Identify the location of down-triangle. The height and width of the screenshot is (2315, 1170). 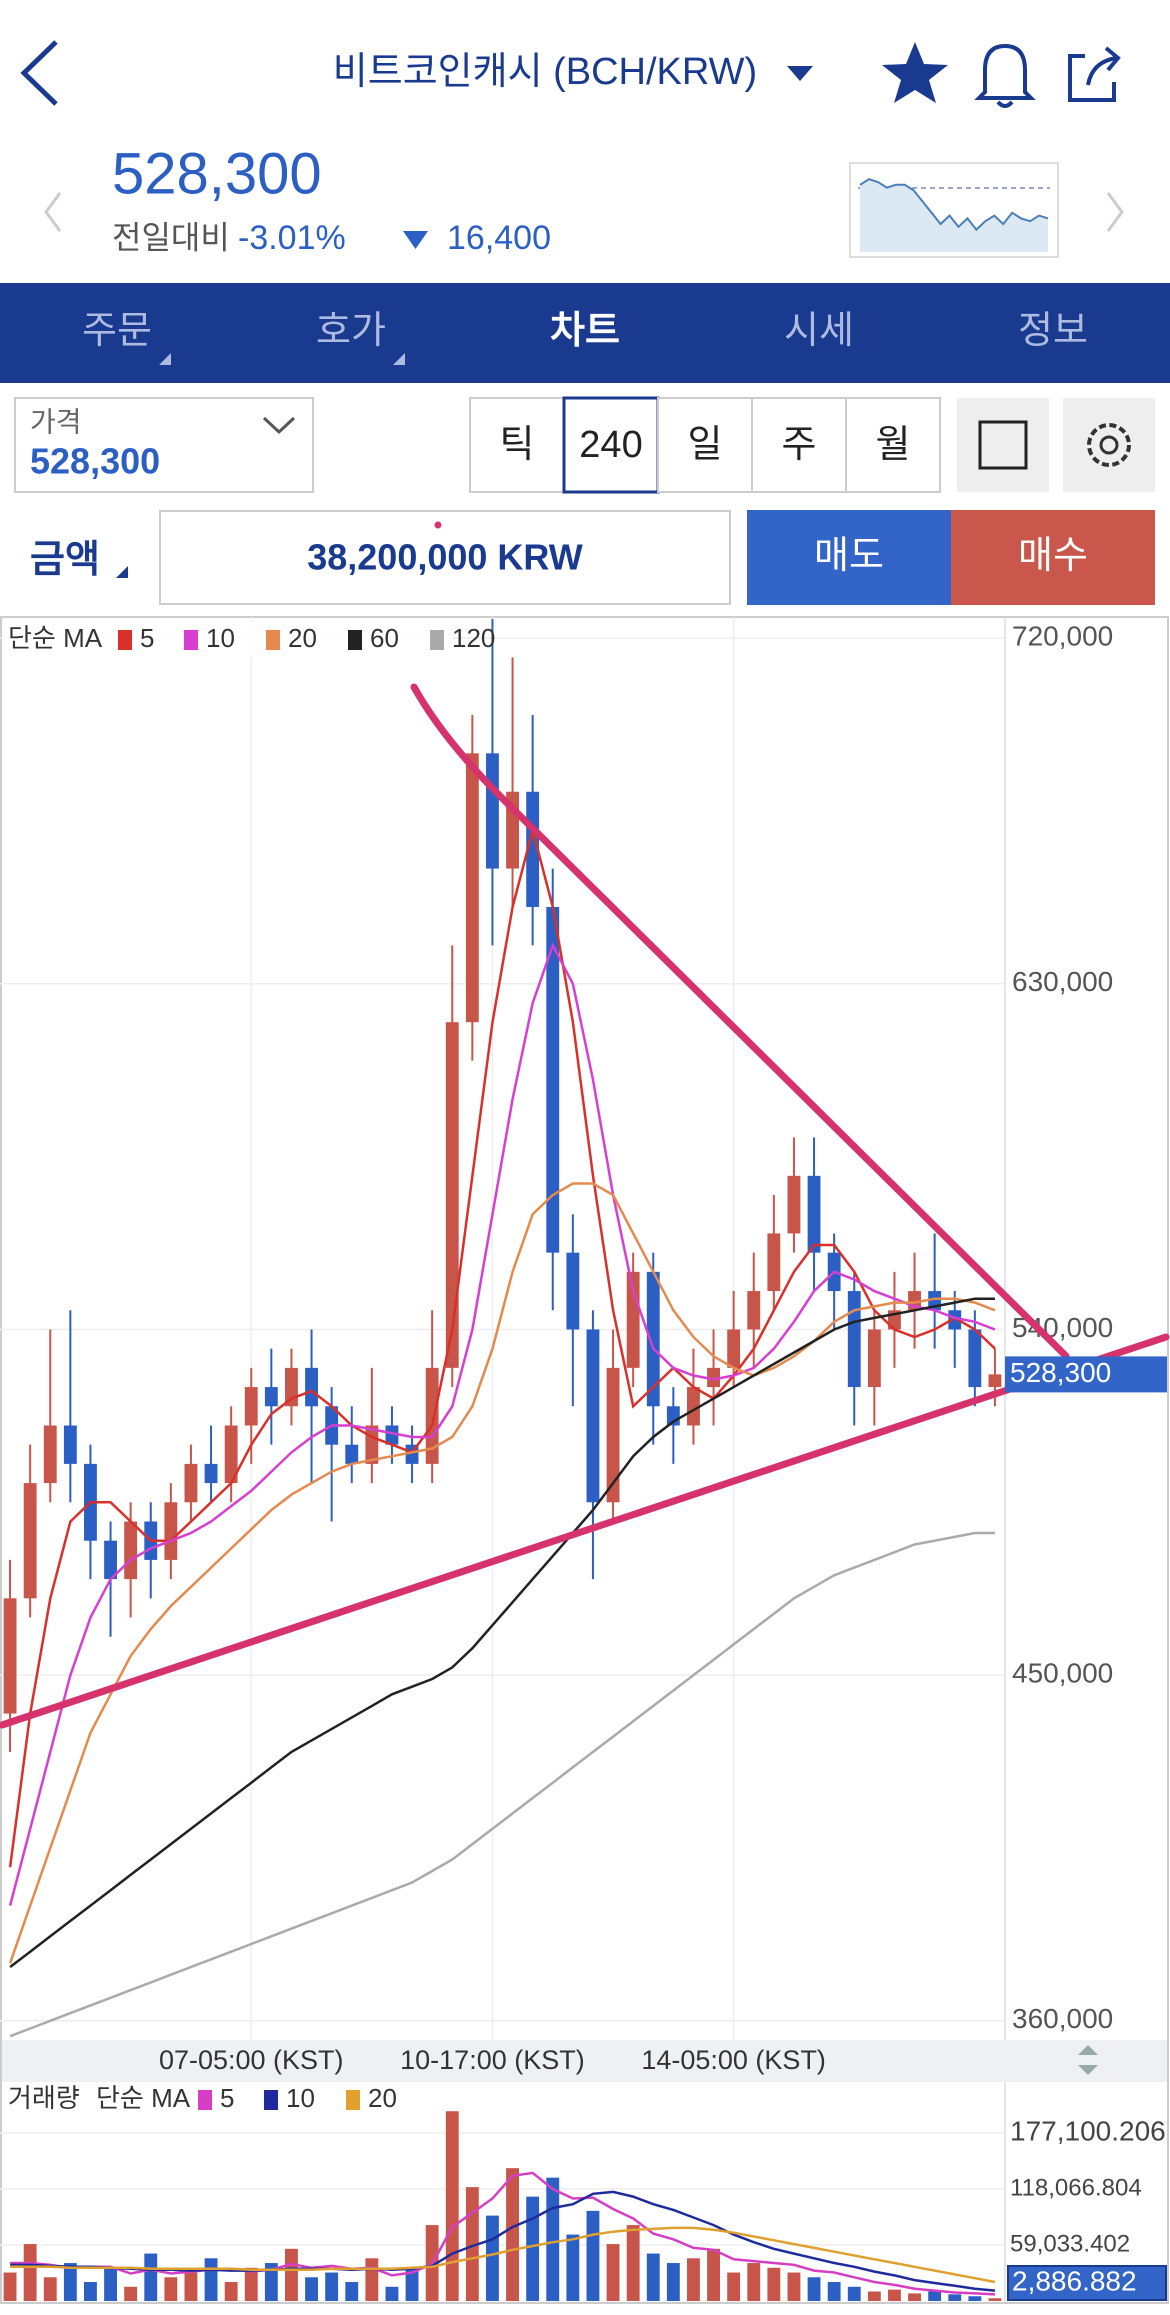
(415, 240).